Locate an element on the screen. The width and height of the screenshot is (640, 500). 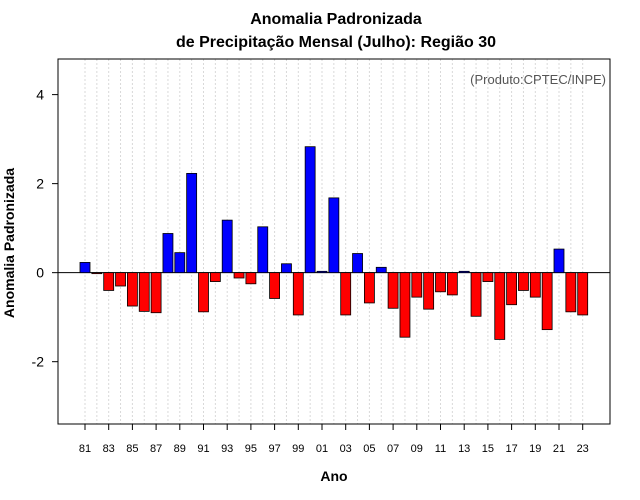
chart-title-line1: Anomalia Padronizada is located at coordinates (336, 19).